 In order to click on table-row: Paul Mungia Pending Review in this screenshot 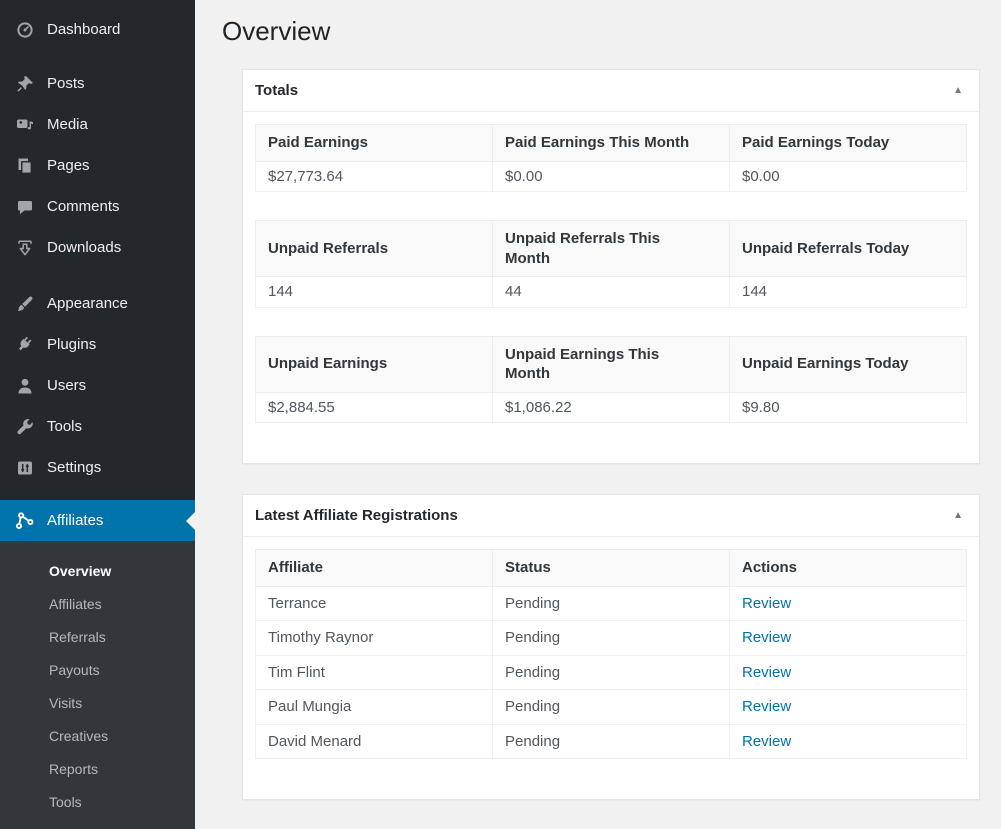, I will do `click(611, 707)`.